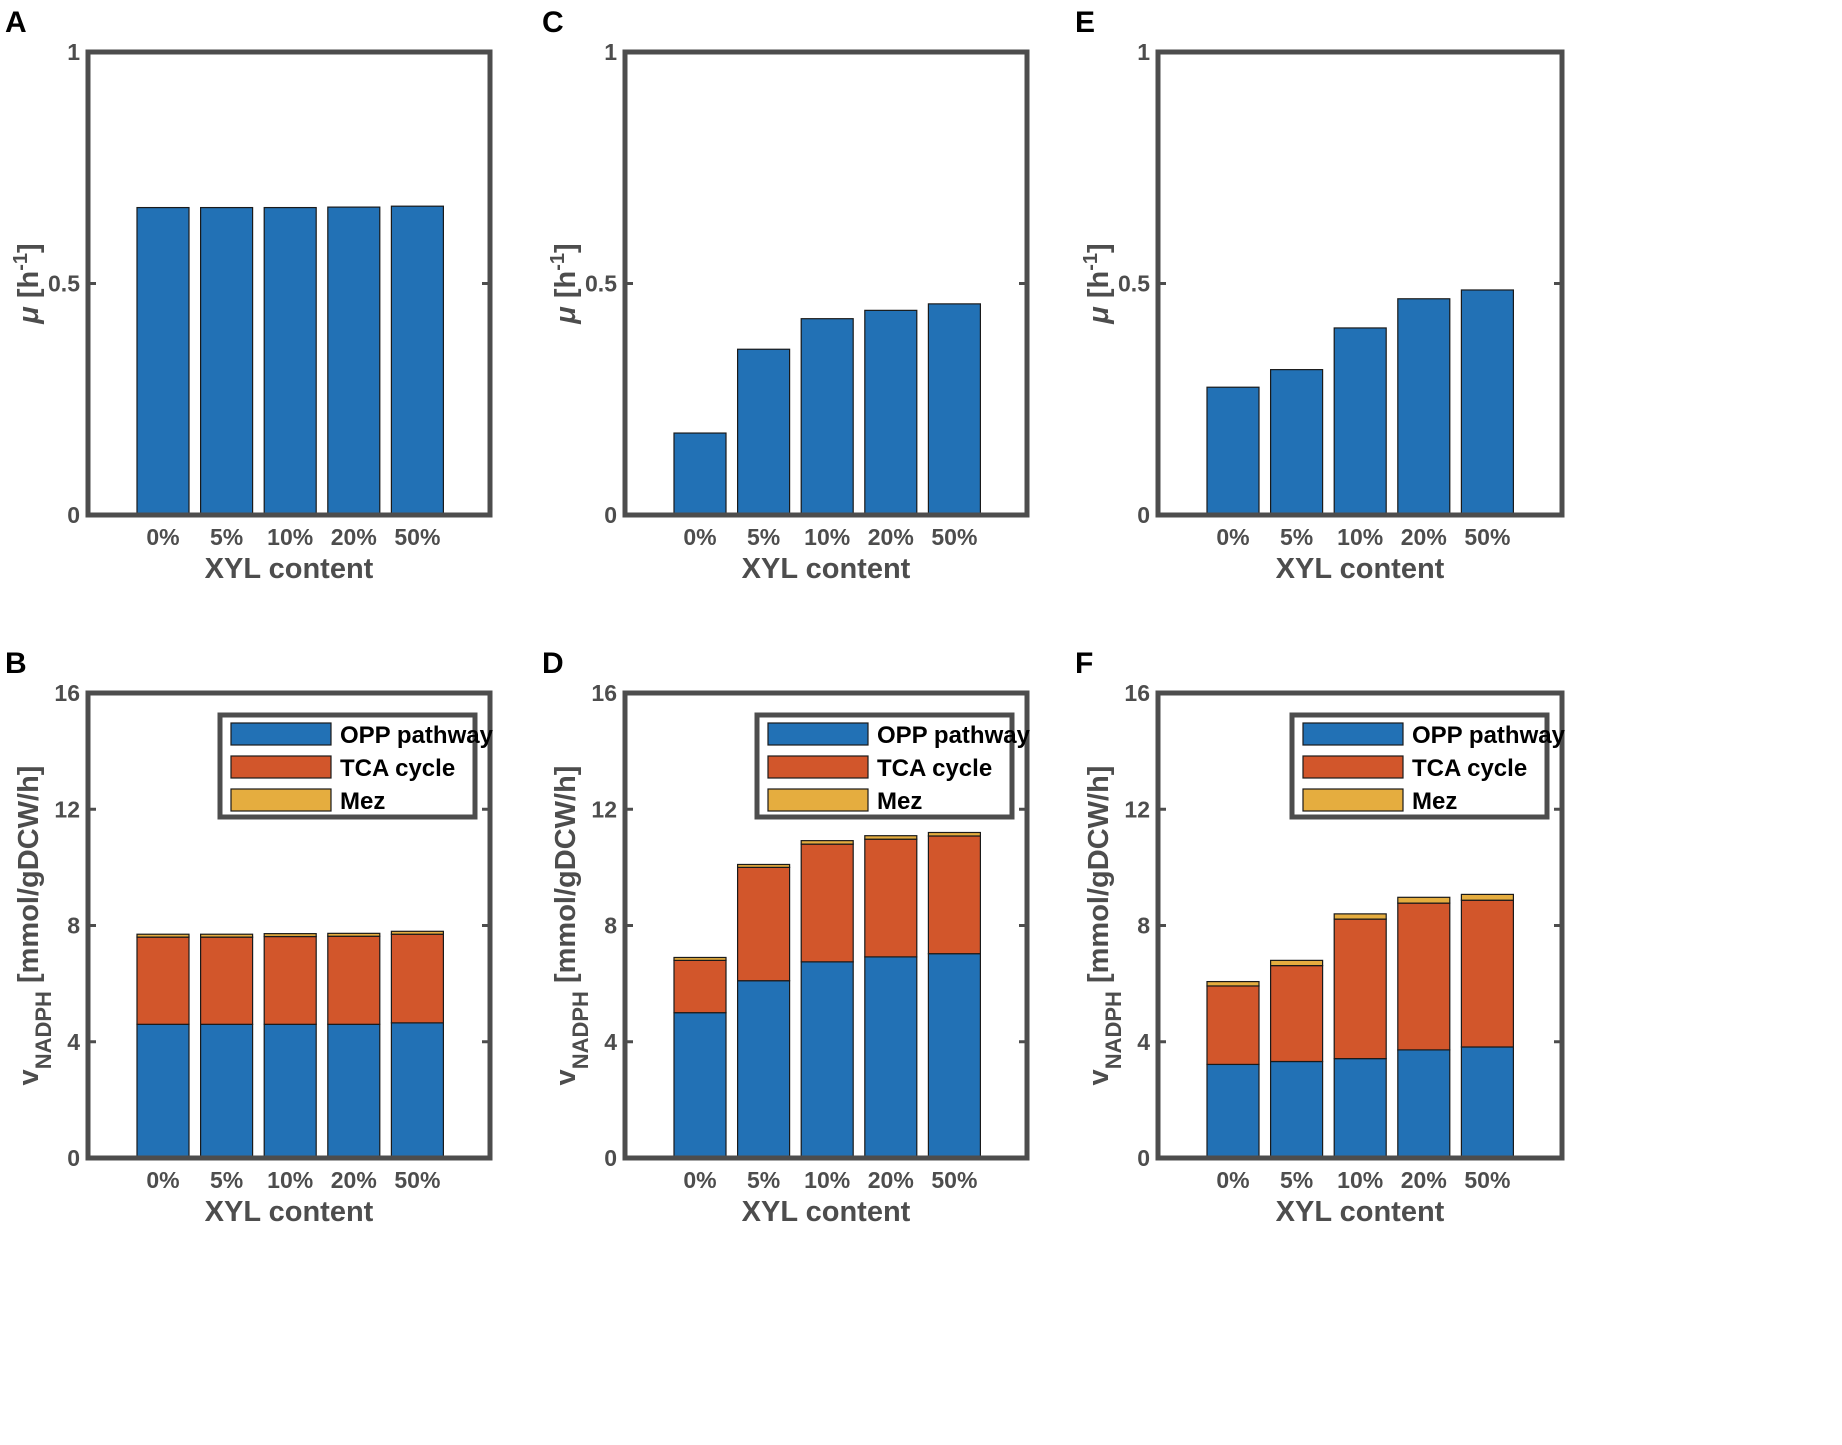  What do you see at coordinates (954, 735) in the screenshot?
I see `legend-label: OPP pathway` at bounding box center [954, 735].